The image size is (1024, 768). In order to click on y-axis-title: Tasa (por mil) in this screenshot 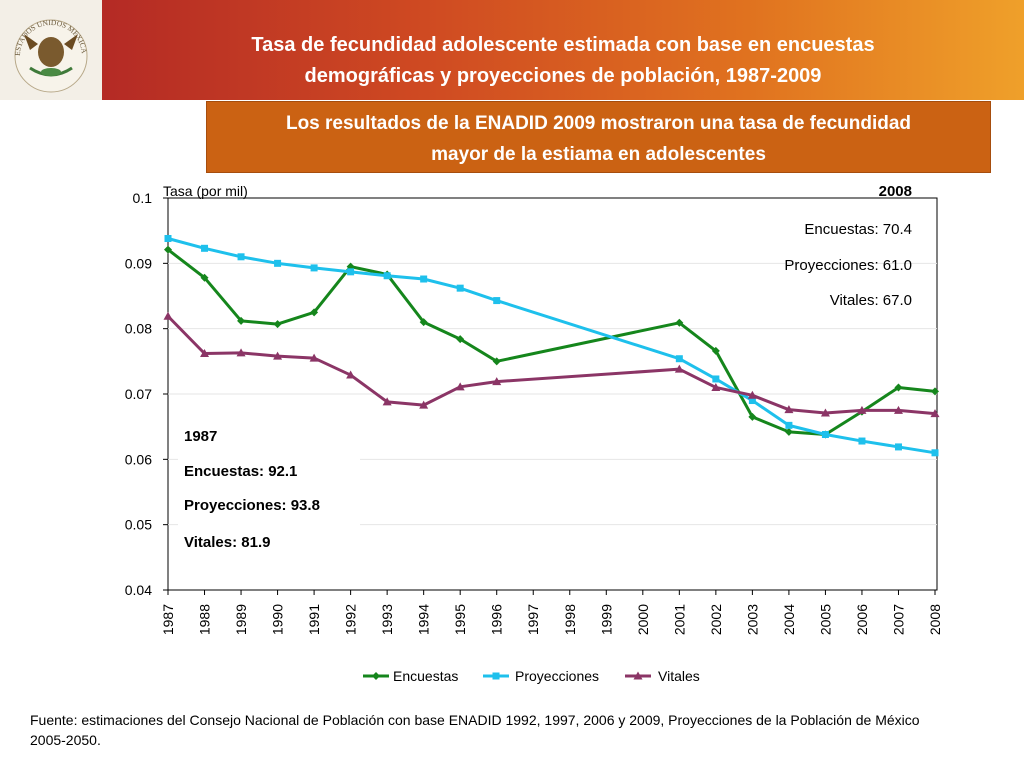, I will do `click(205, 191)`.